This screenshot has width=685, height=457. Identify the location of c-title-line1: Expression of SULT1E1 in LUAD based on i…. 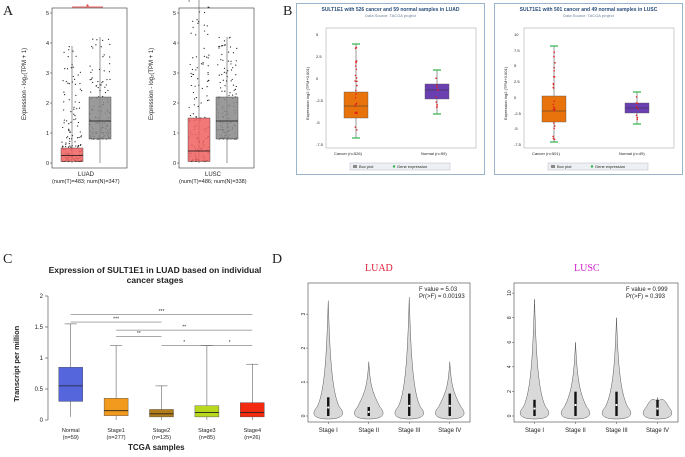
(155, 270).